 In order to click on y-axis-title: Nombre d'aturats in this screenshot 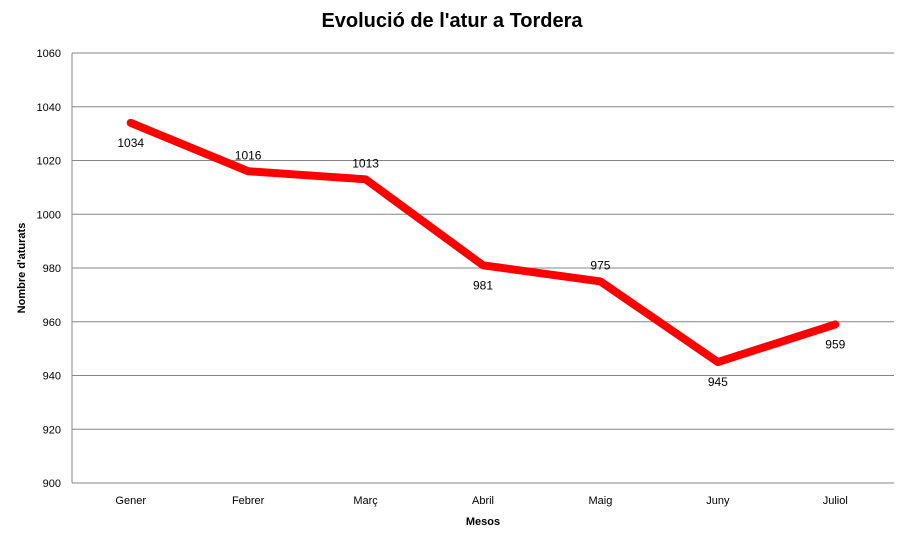, I will do `click(22, 268)`.